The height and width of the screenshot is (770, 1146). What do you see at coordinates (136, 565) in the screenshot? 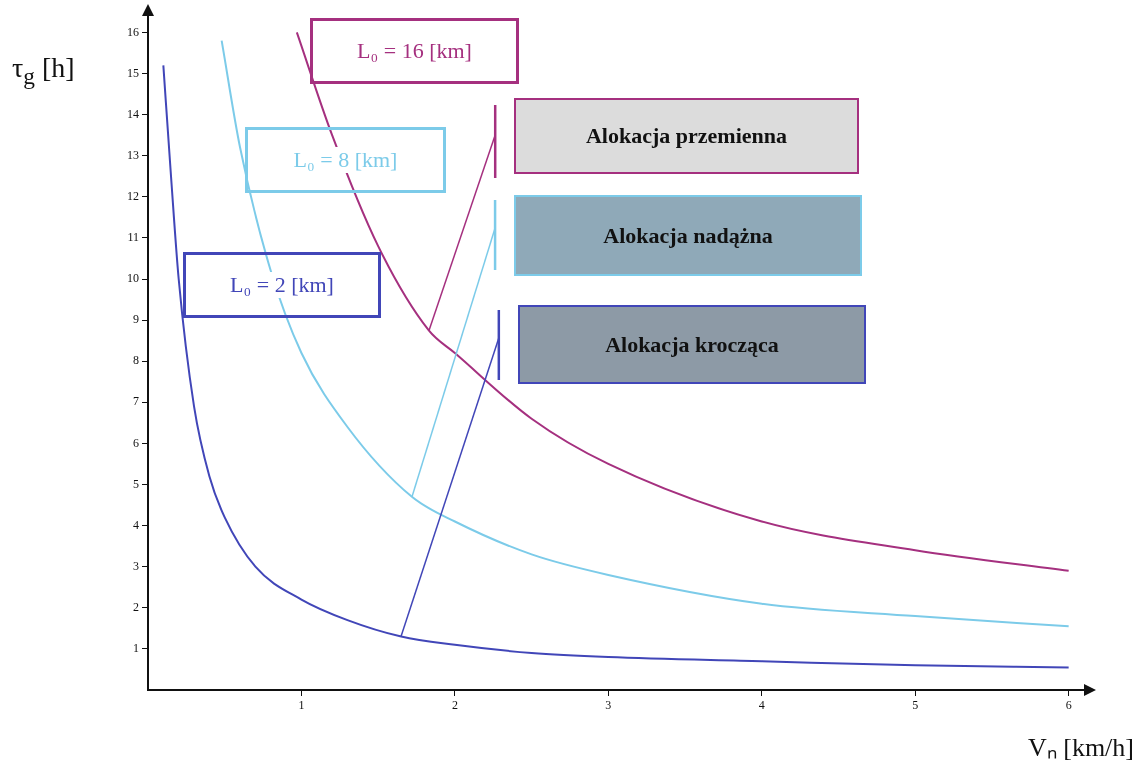
I see `y-tick-label: 3` at bounding box center [136, 565].